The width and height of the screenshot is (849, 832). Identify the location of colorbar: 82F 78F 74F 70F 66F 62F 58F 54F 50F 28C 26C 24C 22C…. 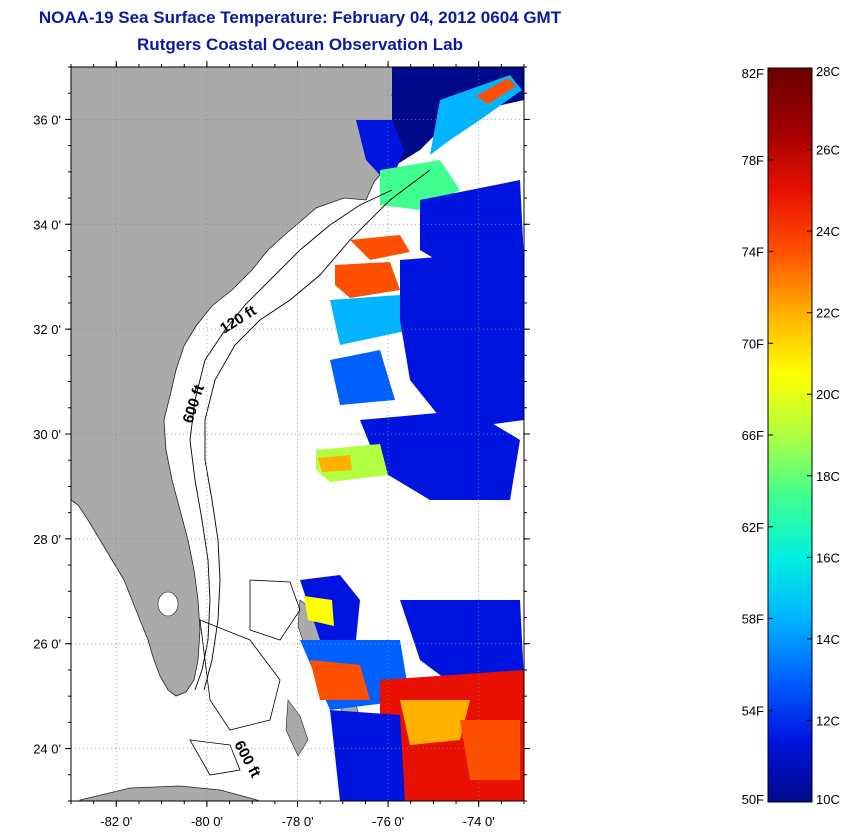
(791, 435).